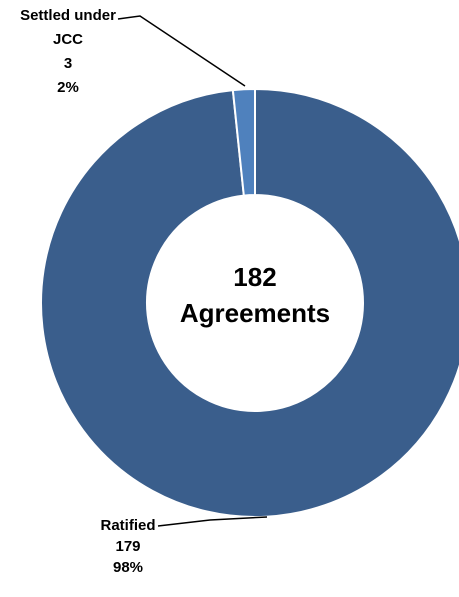  What do you see at coordinates (181, 51) in the screenshot?
I see `leader-line-settled-under-jcc` at bounding box center [181, 51].